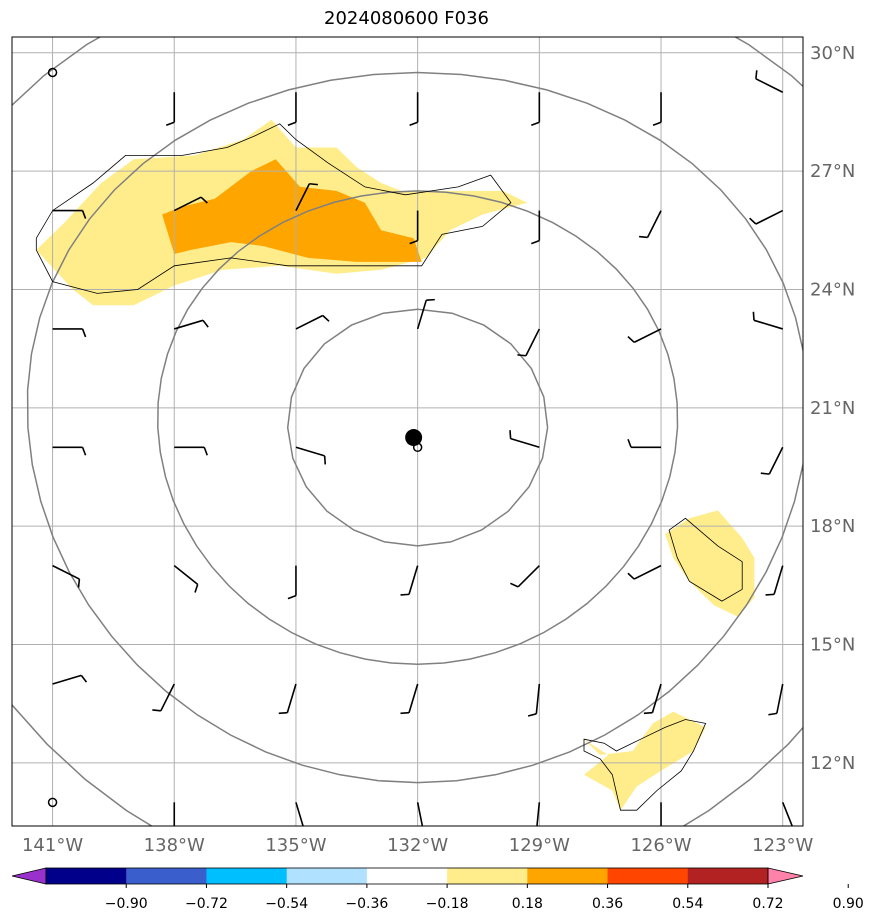  What do you see at coordinates (126, 904) in the screenshot?
I see `colorbar-tick-label: −0.90` at bounding box center [126, 904].